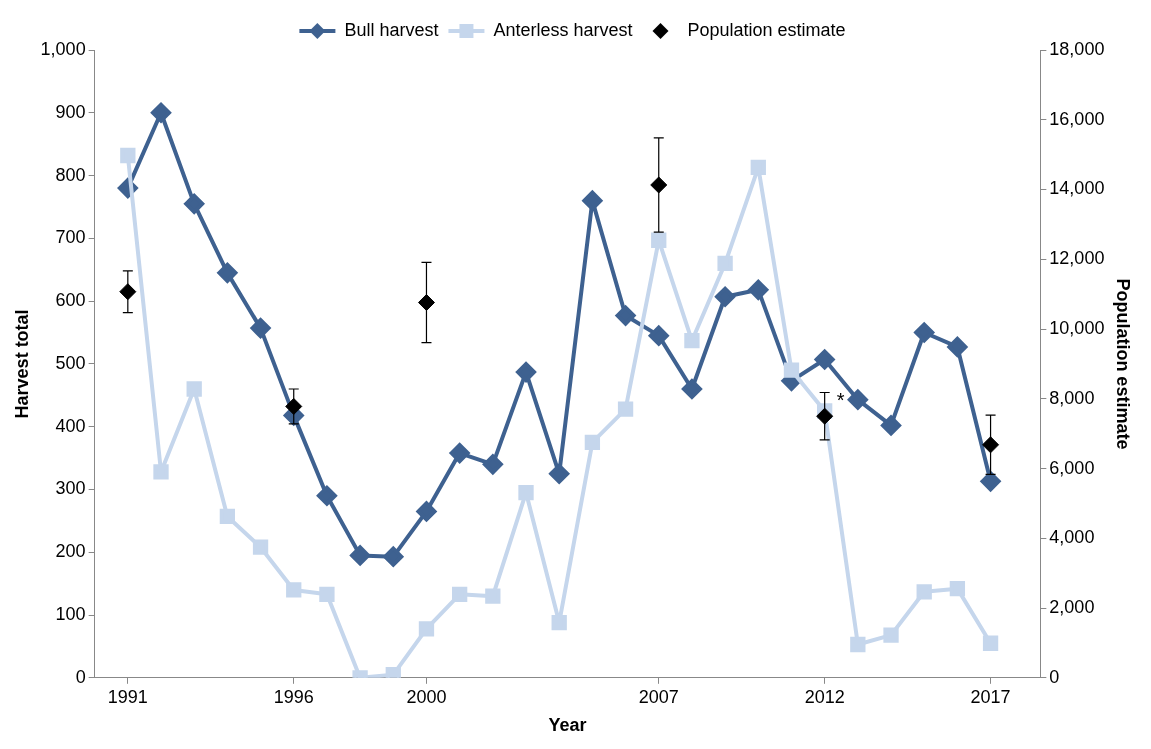  I want to click on y2-tick-label: 4,000, so click(1072, 537).